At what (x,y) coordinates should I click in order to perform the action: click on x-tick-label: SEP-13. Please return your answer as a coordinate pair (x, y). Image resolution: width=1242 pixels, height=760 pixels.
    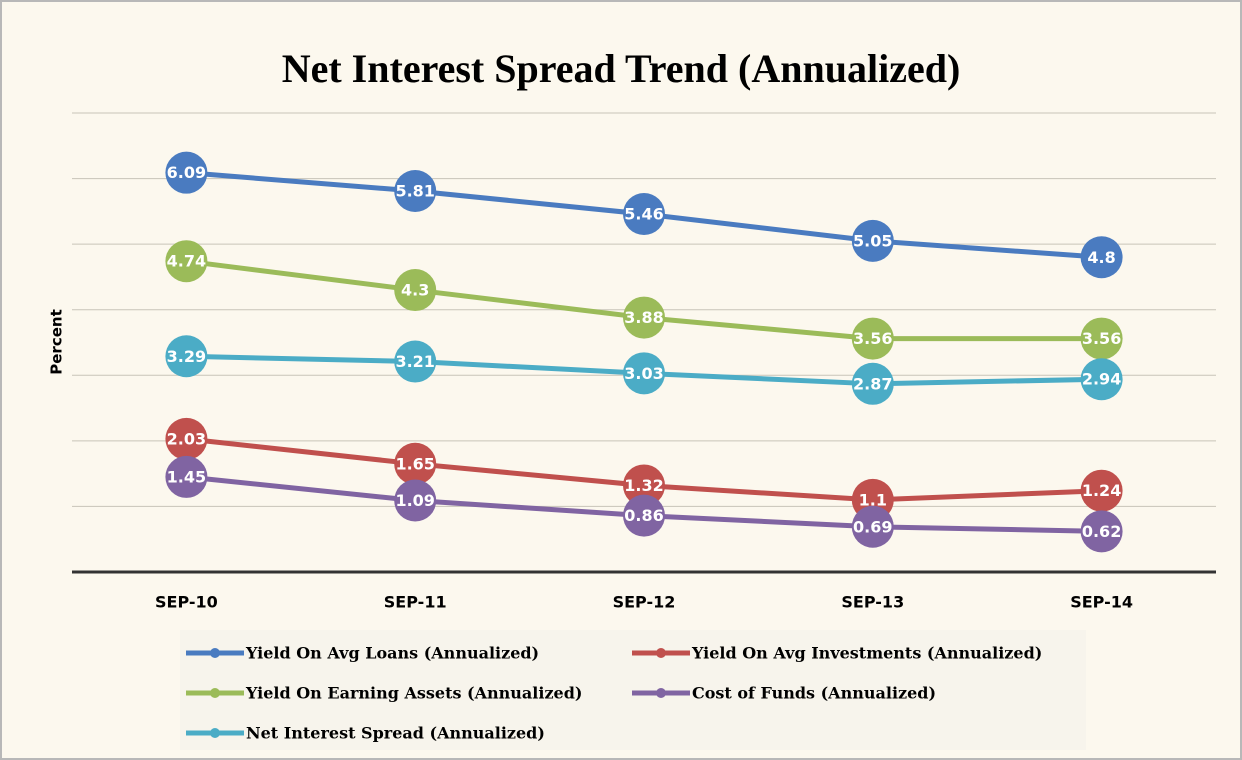
    Looking at the image, I should click on (872, 602).